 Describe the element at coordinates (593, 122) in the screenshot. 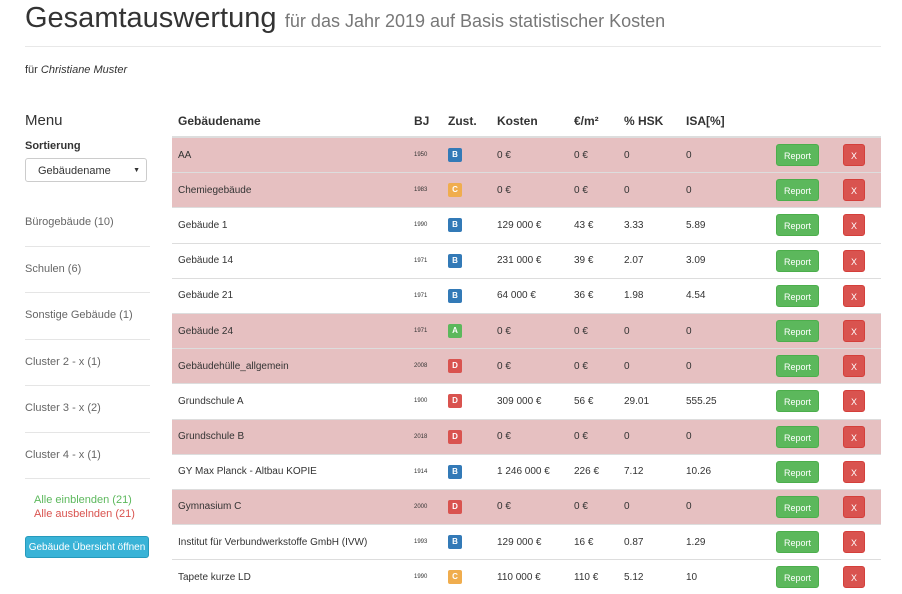

I see `column-header-eur-m2: €/m²` at that location.